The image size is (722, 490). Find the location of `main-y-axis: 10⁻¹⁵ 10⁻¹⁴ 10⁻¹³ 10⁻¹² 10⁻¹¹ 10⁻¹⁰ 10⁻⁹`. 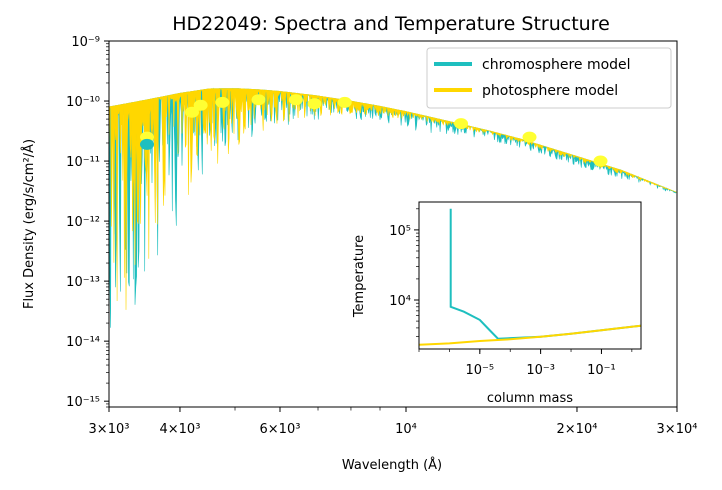

main-y-axis: 10⁻¹⁵ 10⁻¹⁴ 10⁻¹³ 10⁻¹² 10⁻¹¹ 10⁻¹⁰ 10⁻⁹ is located at coordinates (87, 222).